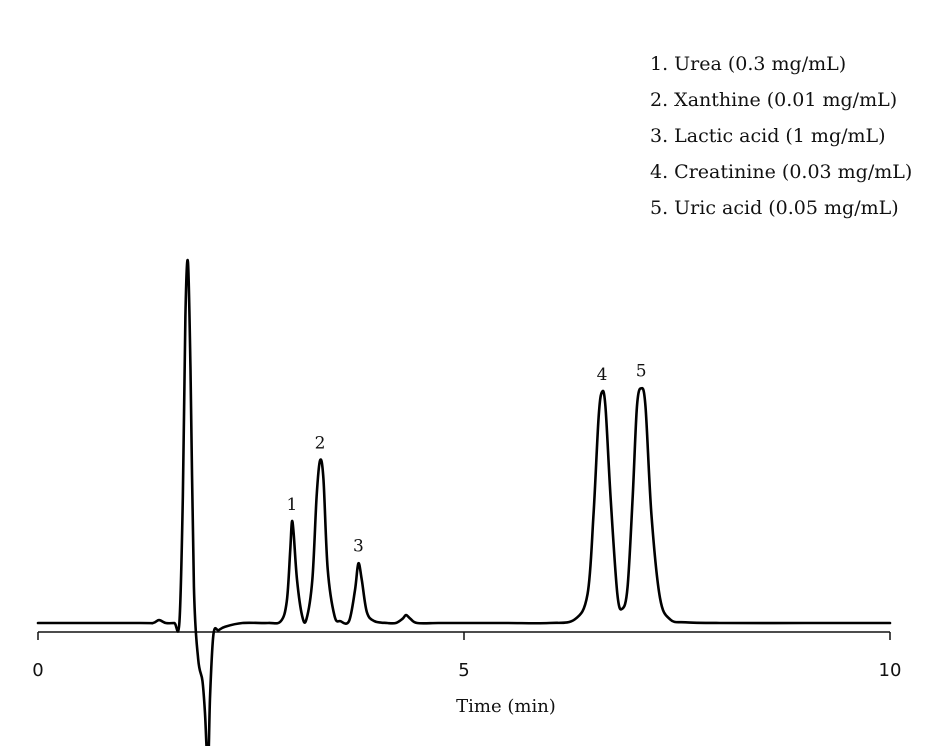 The width and height of the screenshot is (950, 746). Describe the element at coordinates (773, 100) in the screenshot. I see `legend-entry-2: 2. Xanthine (0.01 mg/mL)` at that location.